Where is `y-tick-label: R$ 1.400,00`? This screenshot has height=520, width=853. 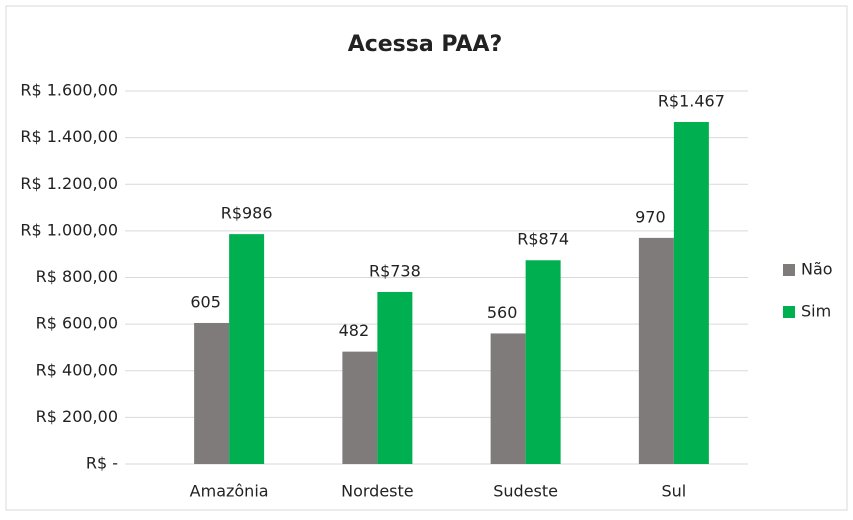 y-tick-label: R$ 1.400,00 is located at coordinates (69, 136).